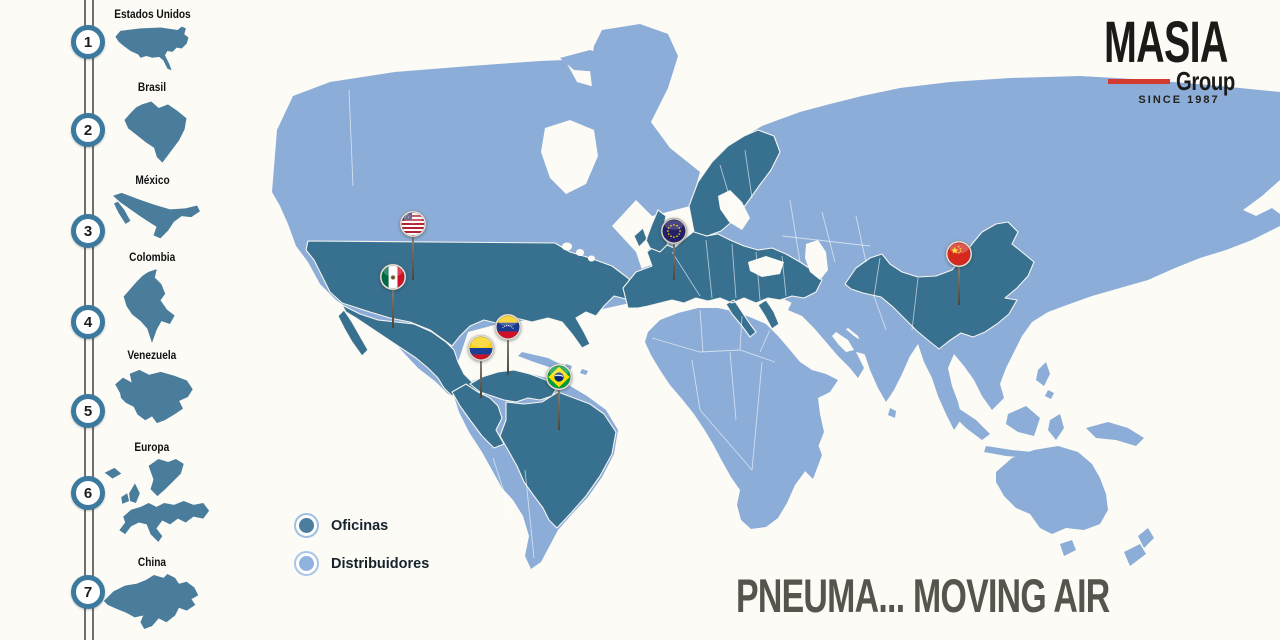 The image size is (1280, 640). Describe the element at coordinates (152, 448) in the screenshot. I see `country-label-europa: Europa` at that location.